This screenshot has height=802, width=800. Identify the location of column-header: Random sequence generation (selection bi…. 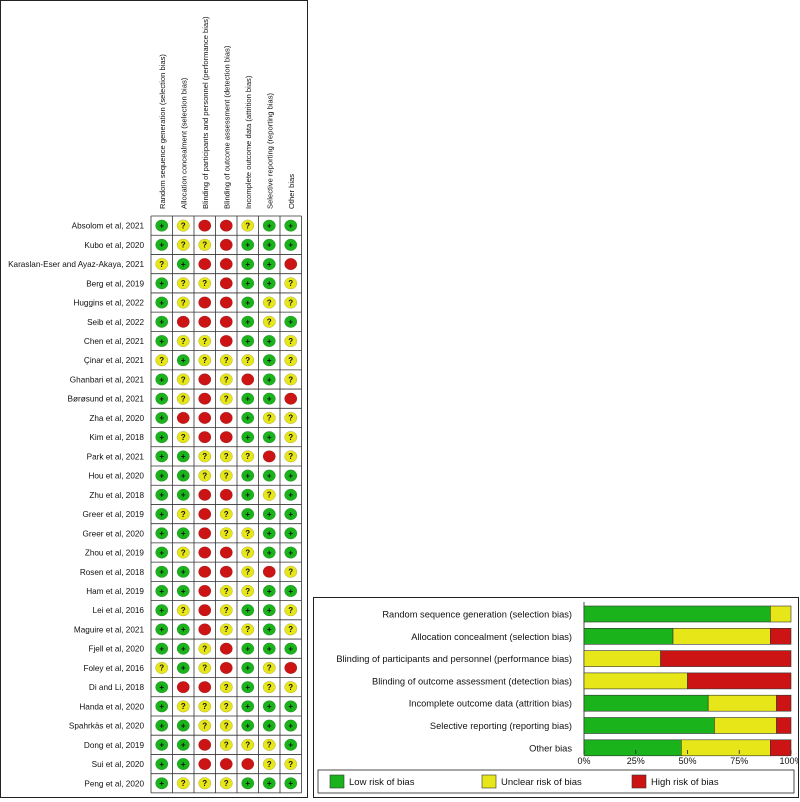
(162, 131).